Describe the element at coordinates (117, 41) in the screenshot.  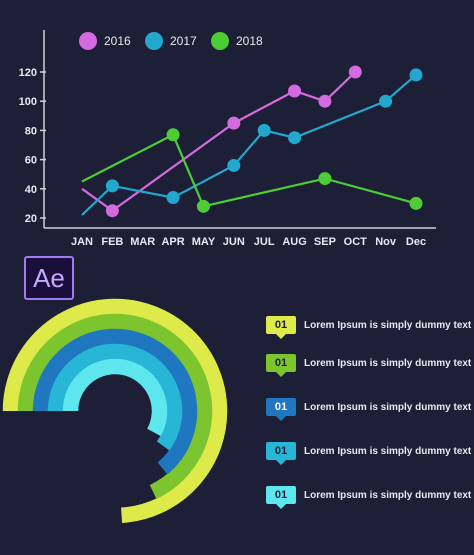
I see `legend-label-2016: 2016` at that location.